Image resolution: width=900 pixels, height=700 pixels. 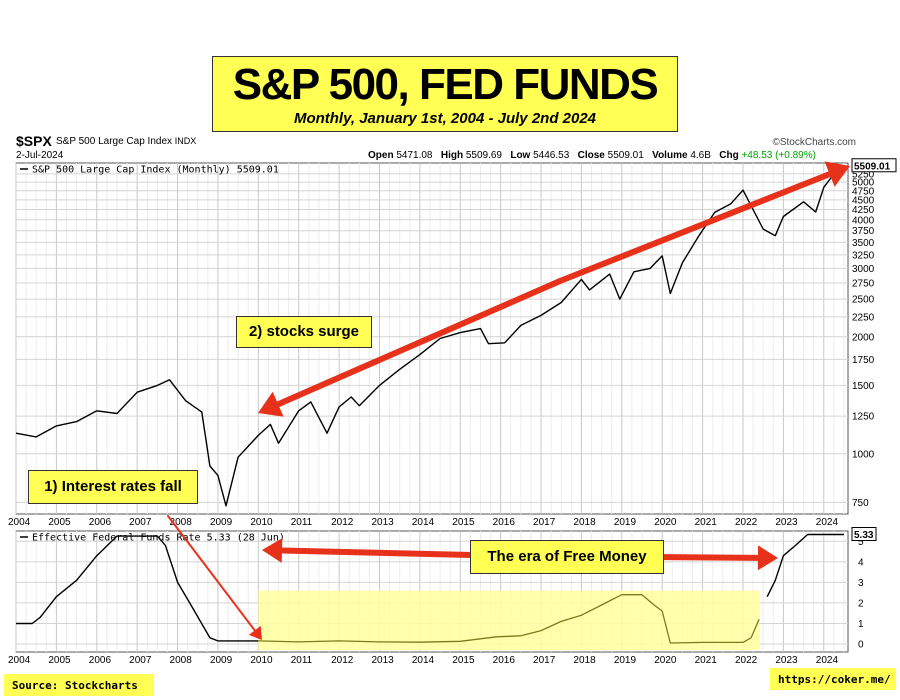 I want to click on fedfunds-x-tick: 2019, so click(x=625, y=660).